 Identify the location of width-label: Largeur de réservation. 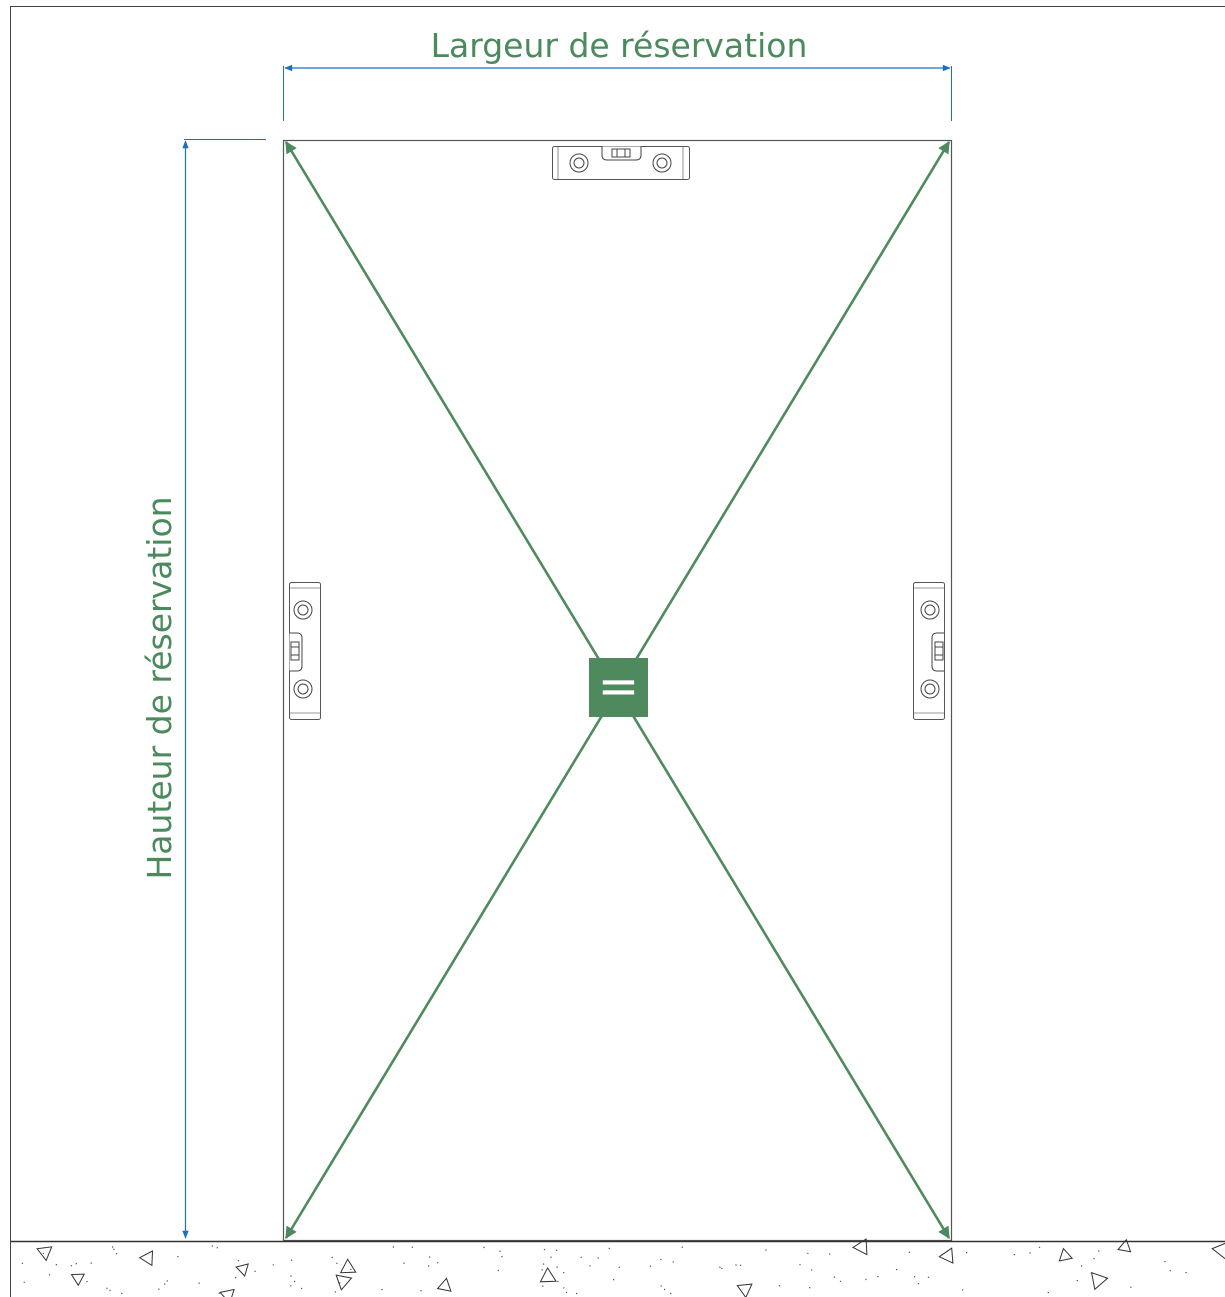
(619, 45).